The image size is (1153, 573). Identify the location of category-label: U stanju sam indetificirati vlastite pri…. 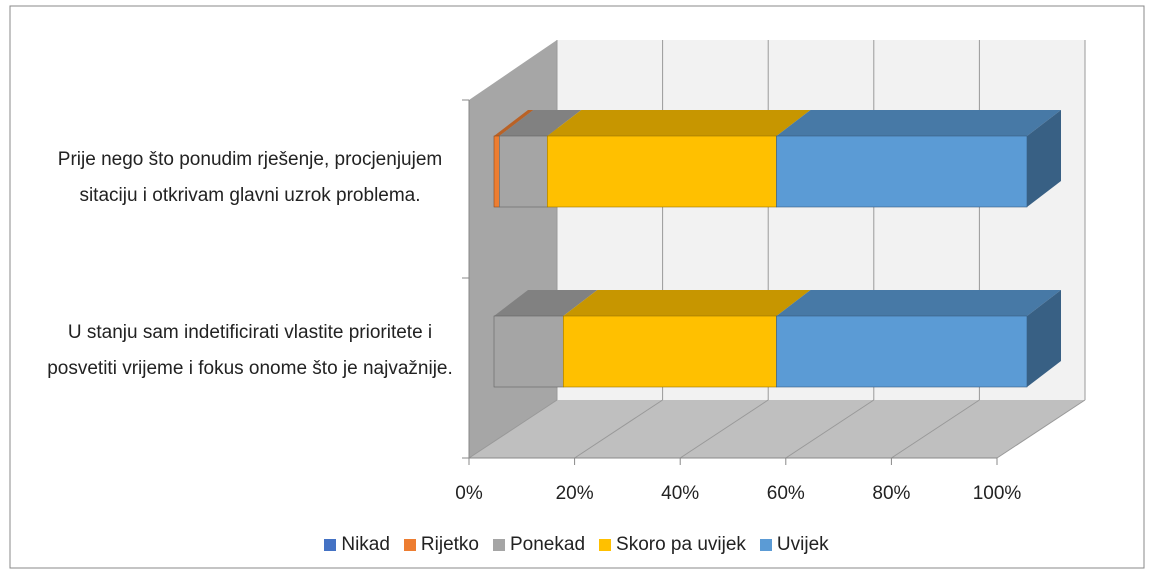
(250, 350).